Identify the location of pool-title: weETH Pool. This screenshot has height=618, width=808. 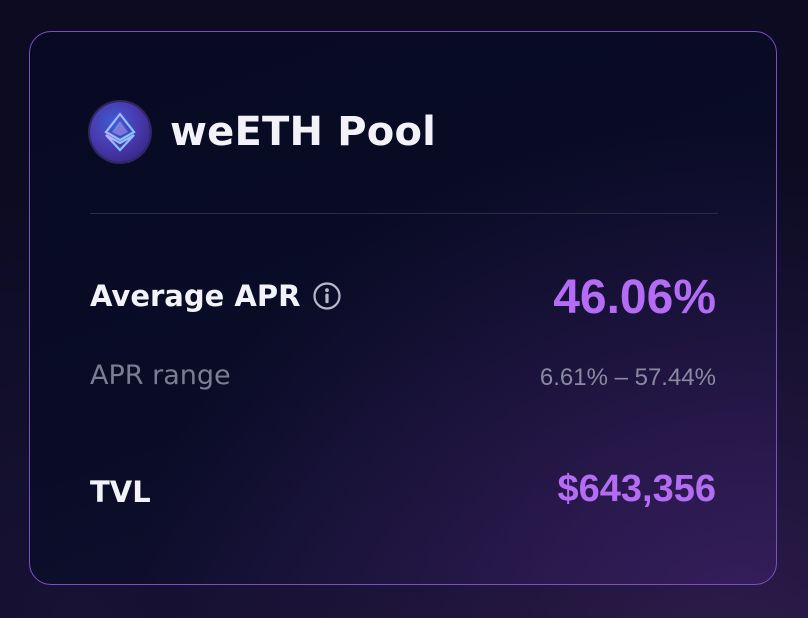
(303, 132).